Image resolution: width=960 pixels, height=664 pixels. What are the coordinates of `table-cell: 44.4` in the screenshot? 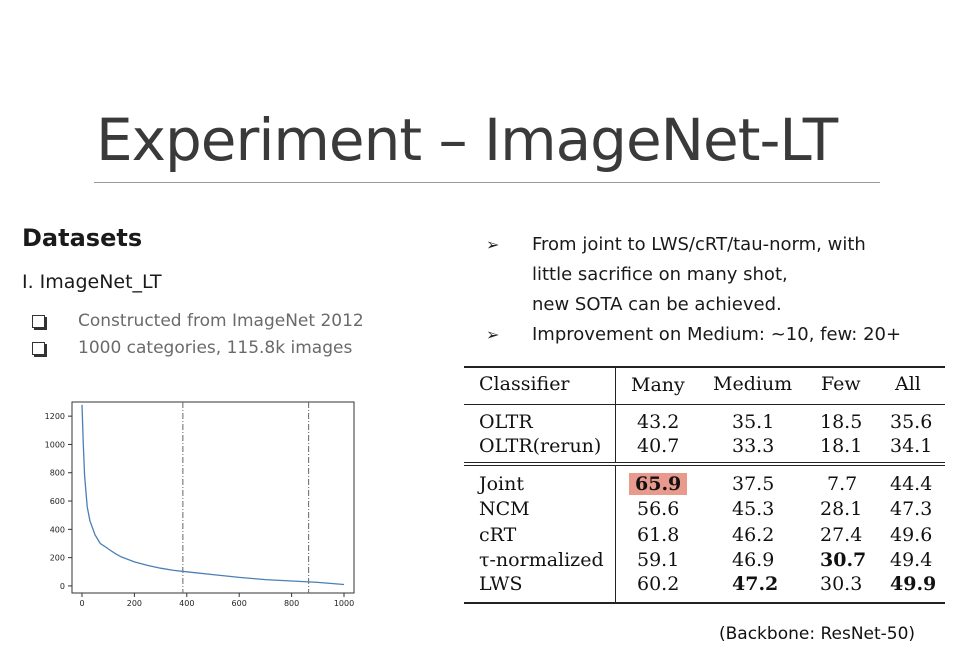 It's located at (911, 484).